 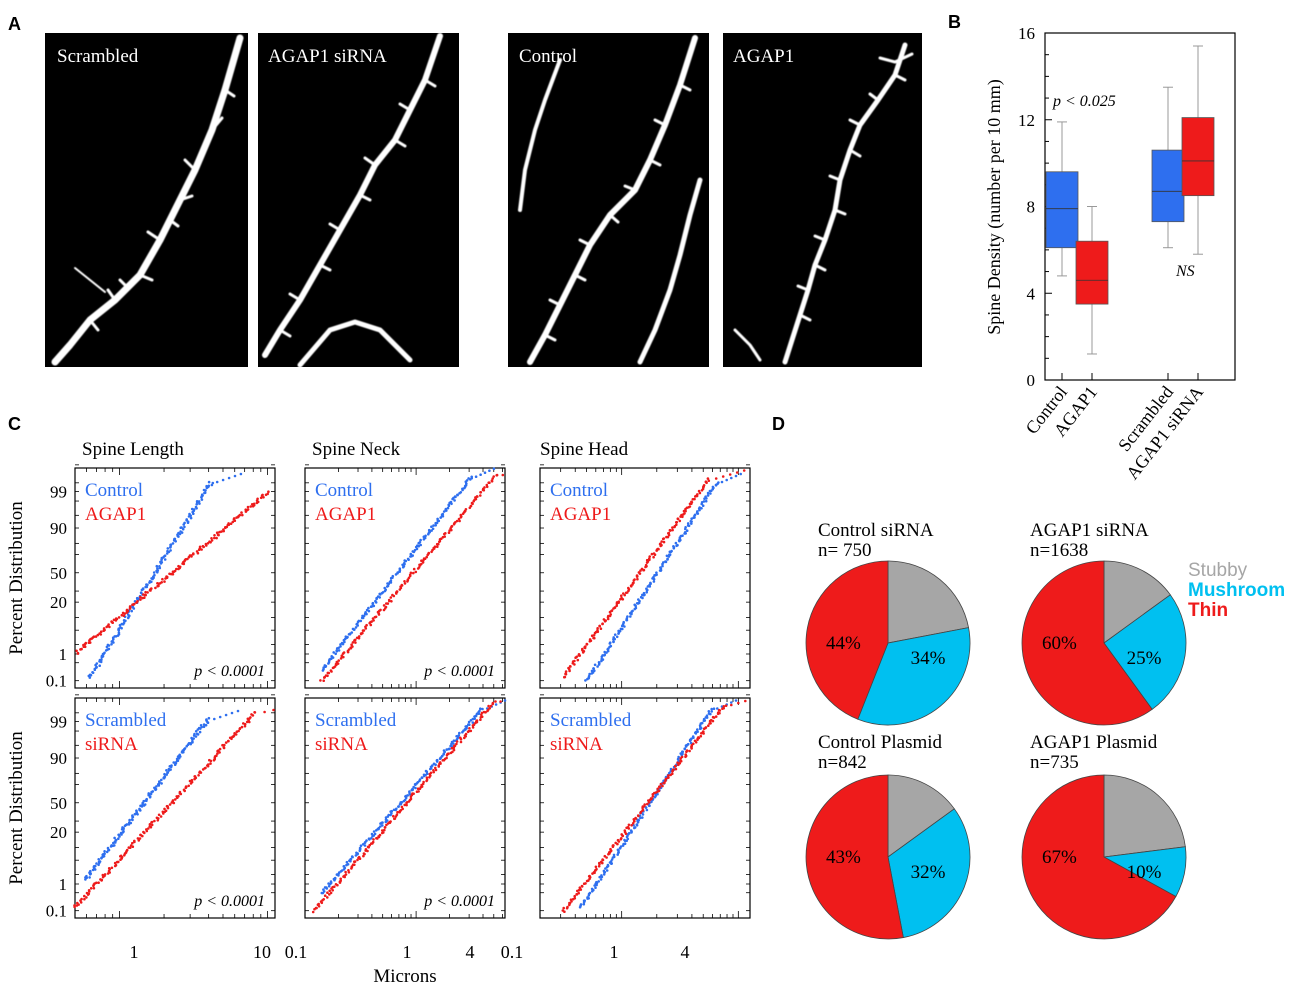 What do you see at coordinates (58, 573) in the screenshot?
I see `y-tick-label: 50` at bounding box center [58, 573].